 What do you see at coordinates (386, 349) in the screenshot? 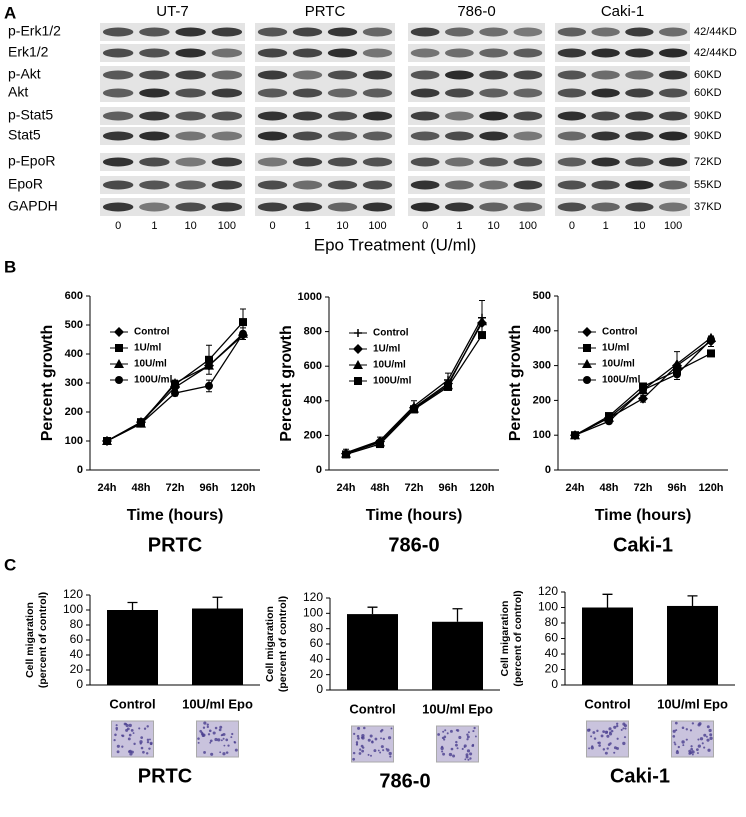
I see `legend-label: 1U/ml` at bounding box center [386, 349].